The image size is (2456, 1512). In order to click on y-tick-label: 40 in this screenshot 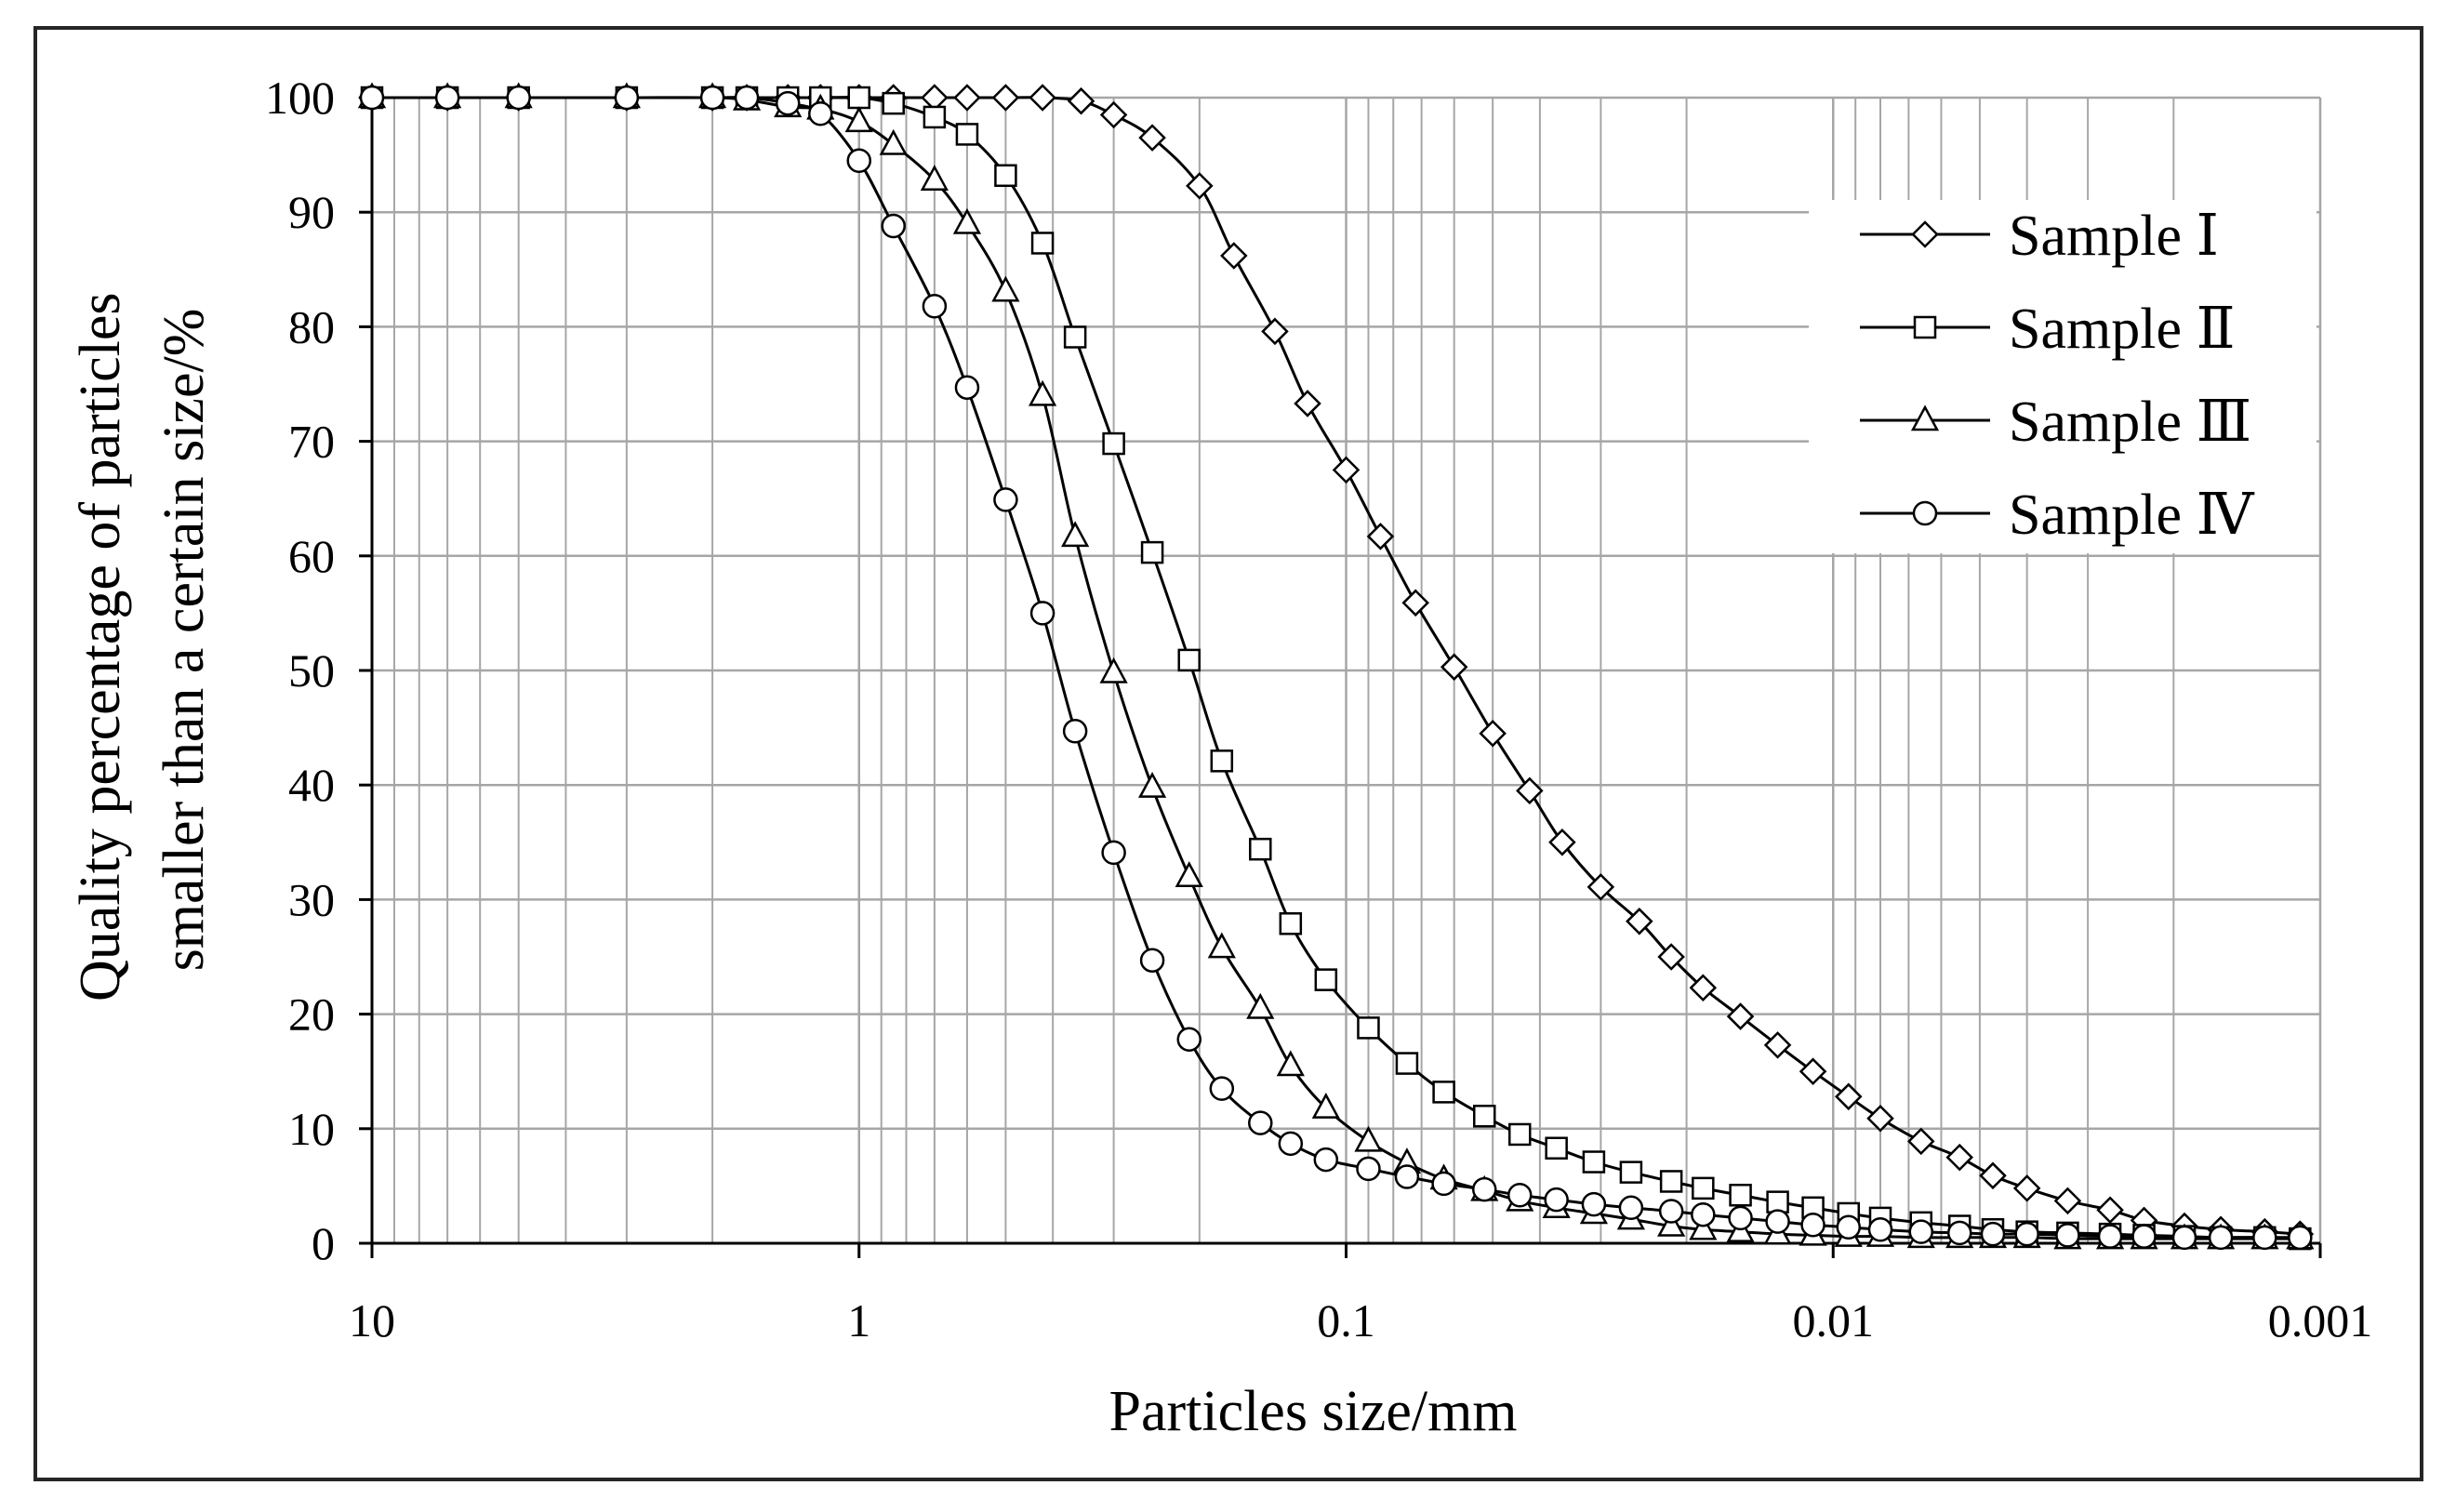, I will do `click(312, 785)`.